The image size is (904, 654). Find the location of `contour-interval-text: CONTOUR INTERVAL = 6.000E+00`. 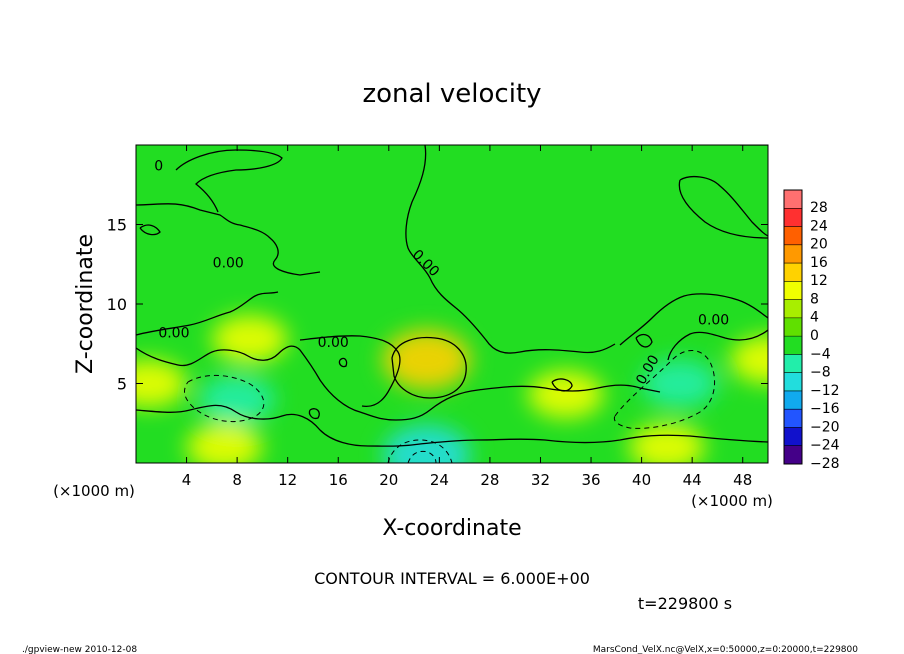

contour-interval-text: CONTOUR INTERVAL = 6.000E+00 is located at coordinates (452, 578).